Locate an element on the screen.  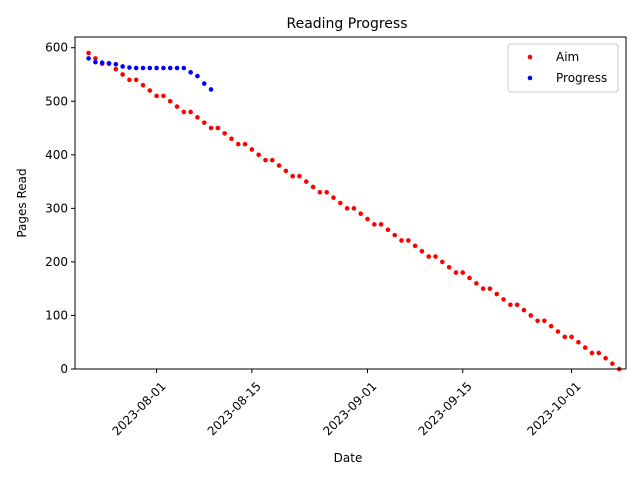
y-tick-label: 200 is located at coordinates (56, 262).